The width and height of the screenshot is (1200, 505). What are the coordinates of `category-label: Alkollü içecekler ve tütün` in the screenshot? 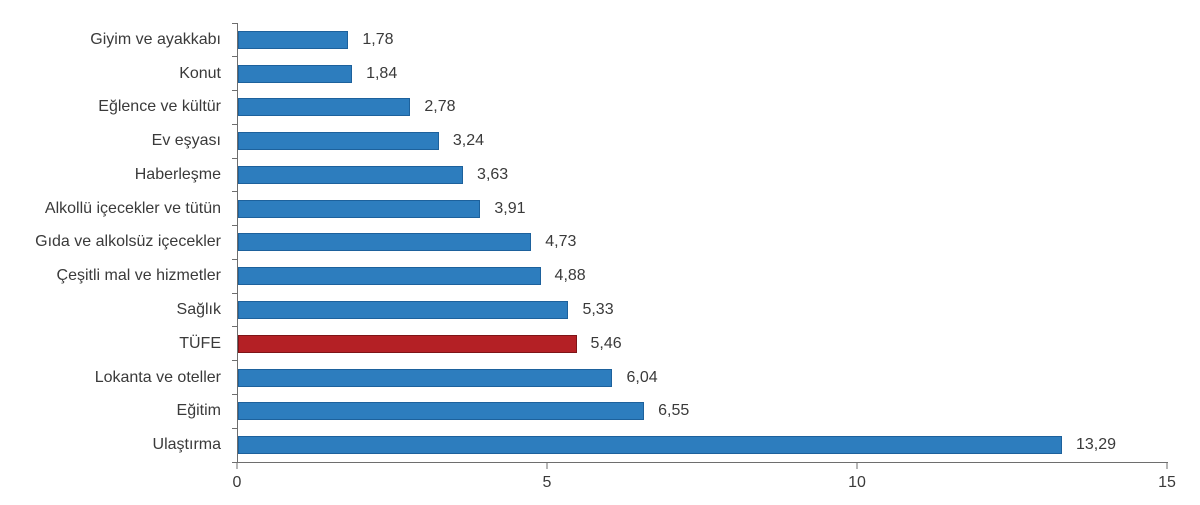 It's located at (132, 208).